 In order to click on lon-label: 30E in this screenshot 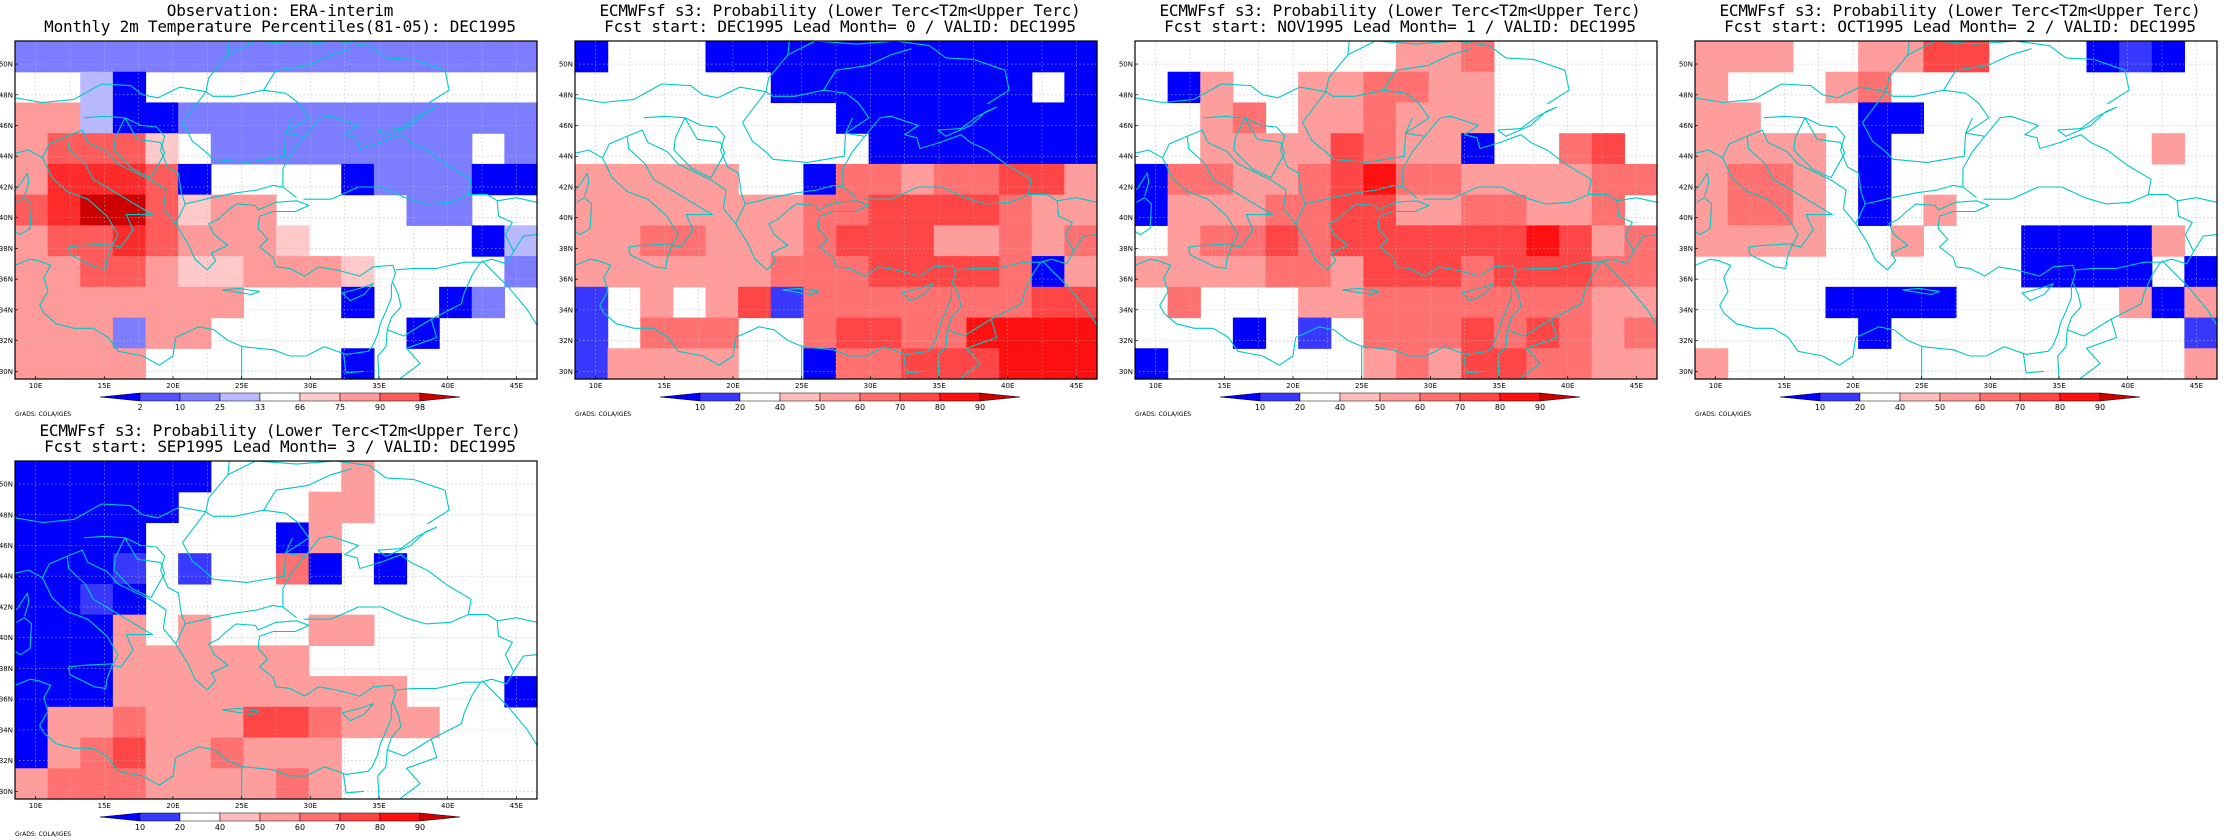, I will do `click(1430, 386)`.